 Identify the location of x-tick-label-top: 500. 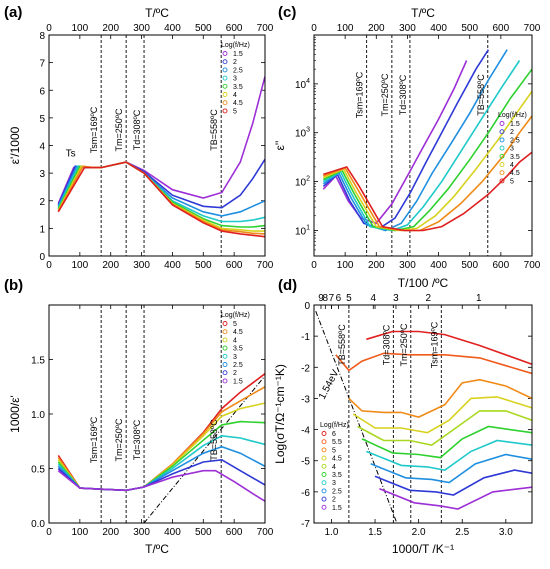
(469, 28).